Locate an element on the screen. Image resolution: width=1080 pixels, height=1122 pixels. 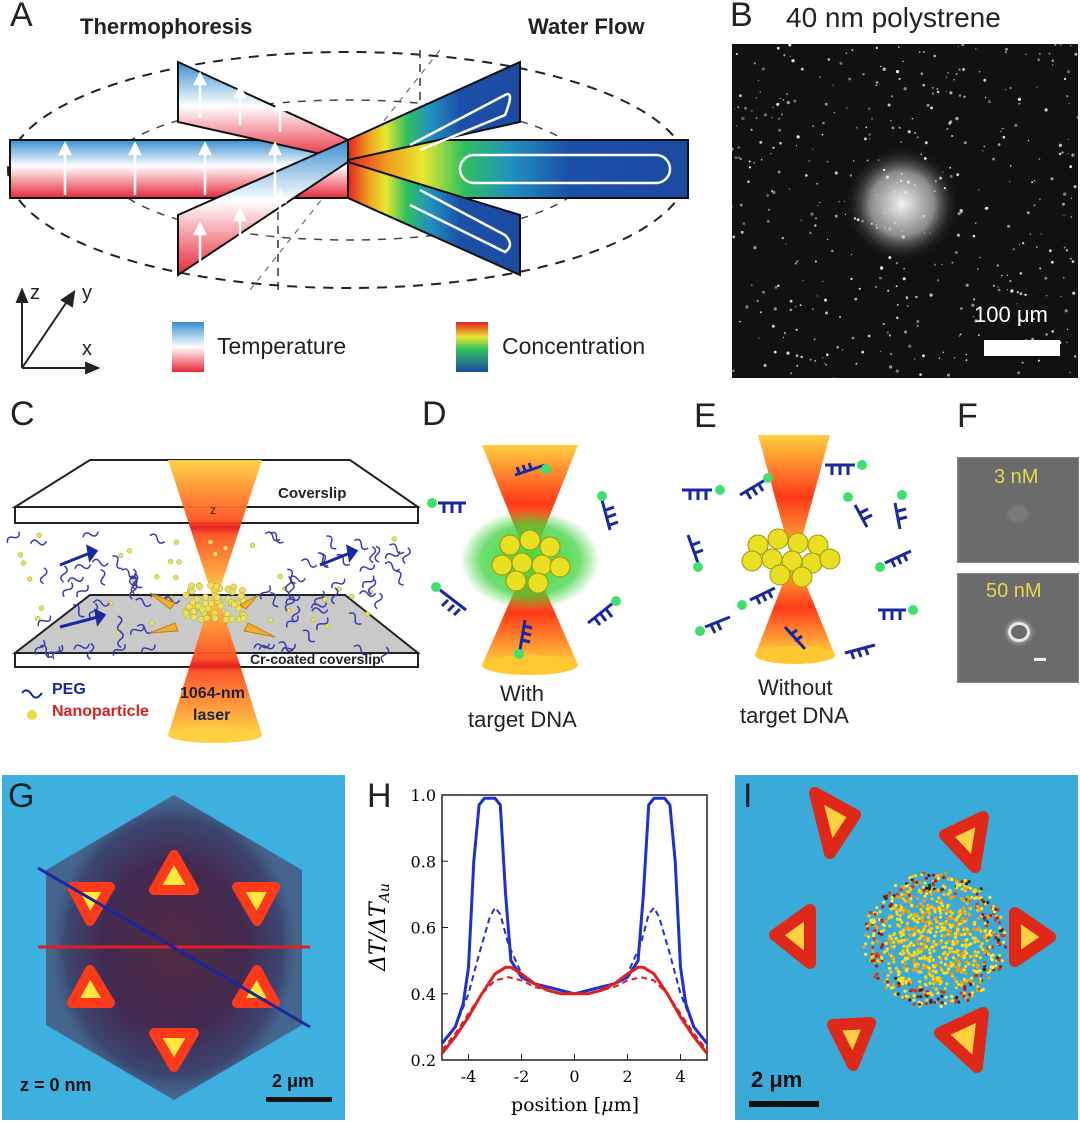
x-tick-label: 4 is located at coordinates (680, 1076).